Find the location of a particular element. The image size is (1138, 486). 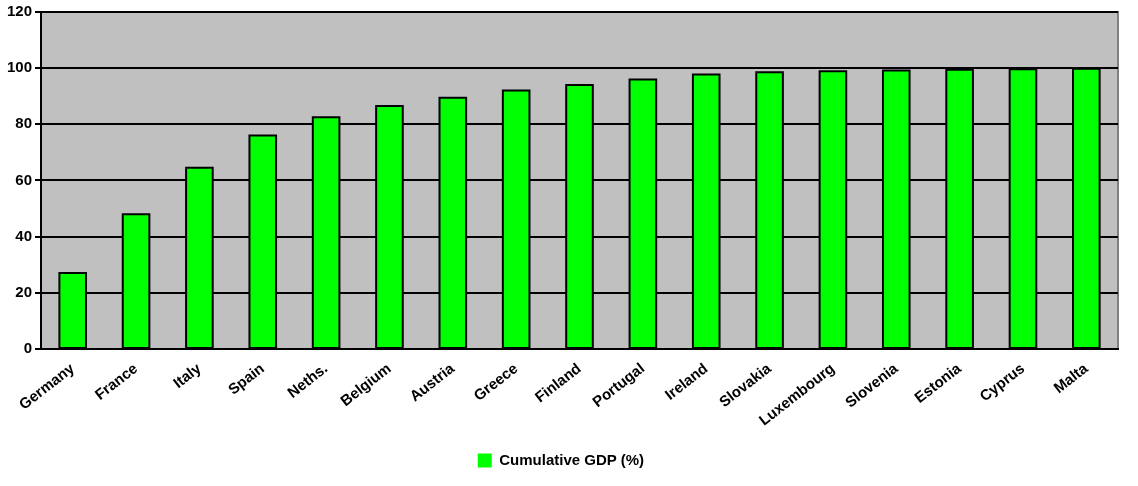

y-tick-label: 80 is located at coordinates (24, 123).